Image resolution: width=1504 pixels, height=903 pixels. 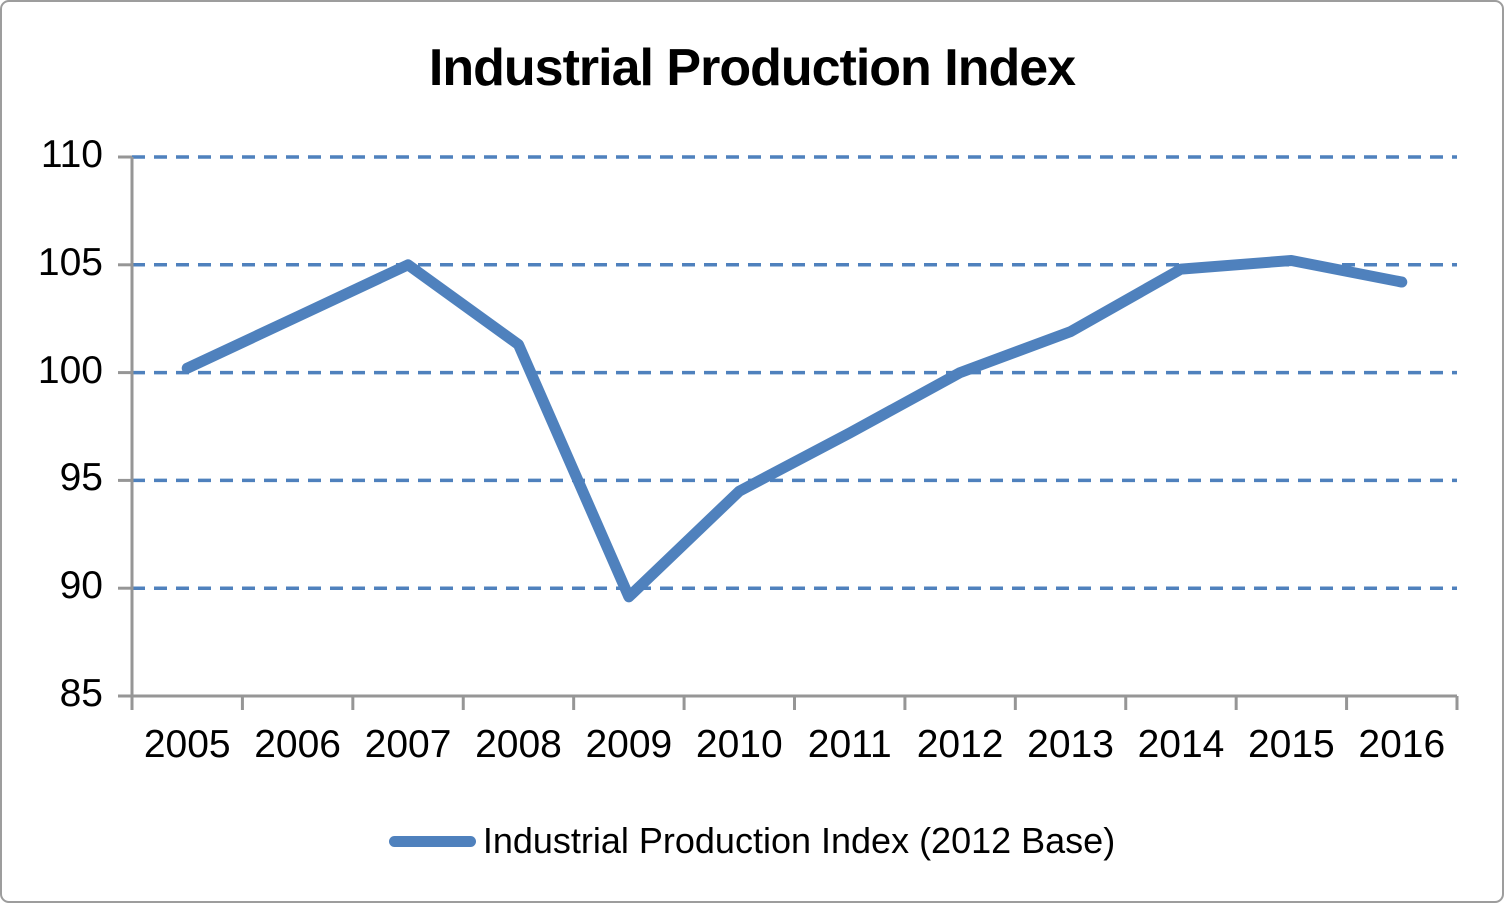 I want to click on x-tick-label-2011: 2011, so click(x=849, y=744).